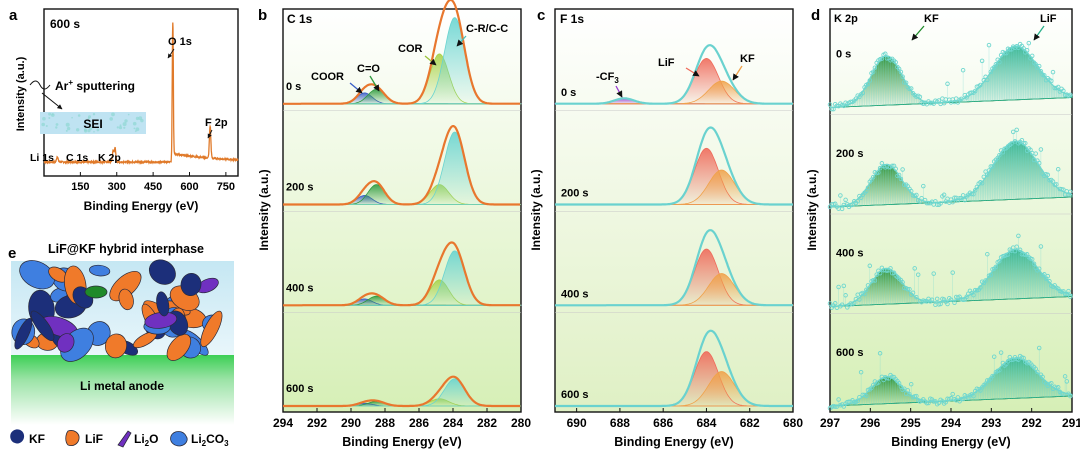 This screenshot has width=1080, height=456. I want to click on panel-e-title: LiF@KF hybrid interphase, so click(126, 249).